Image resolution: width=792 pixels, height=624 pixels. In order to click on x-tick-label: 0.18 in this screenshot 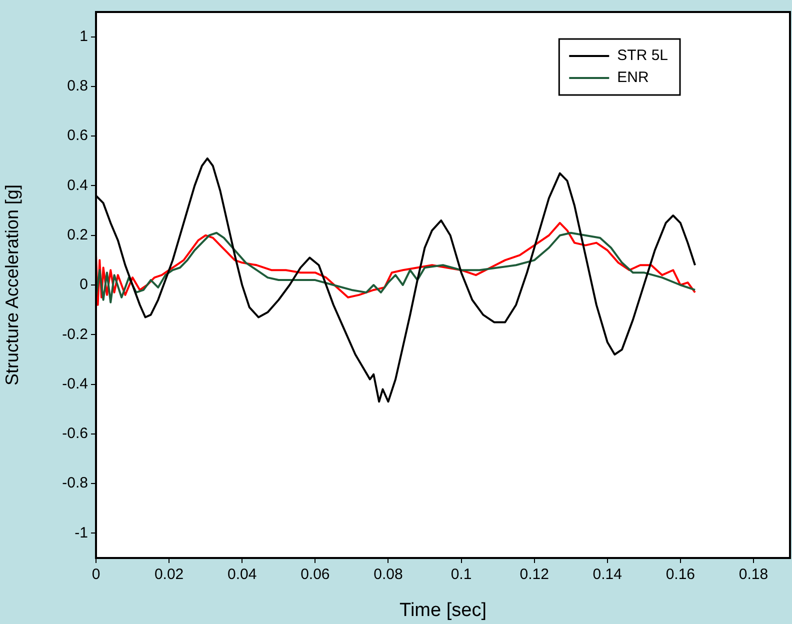, I will do `click(753, 575)`.